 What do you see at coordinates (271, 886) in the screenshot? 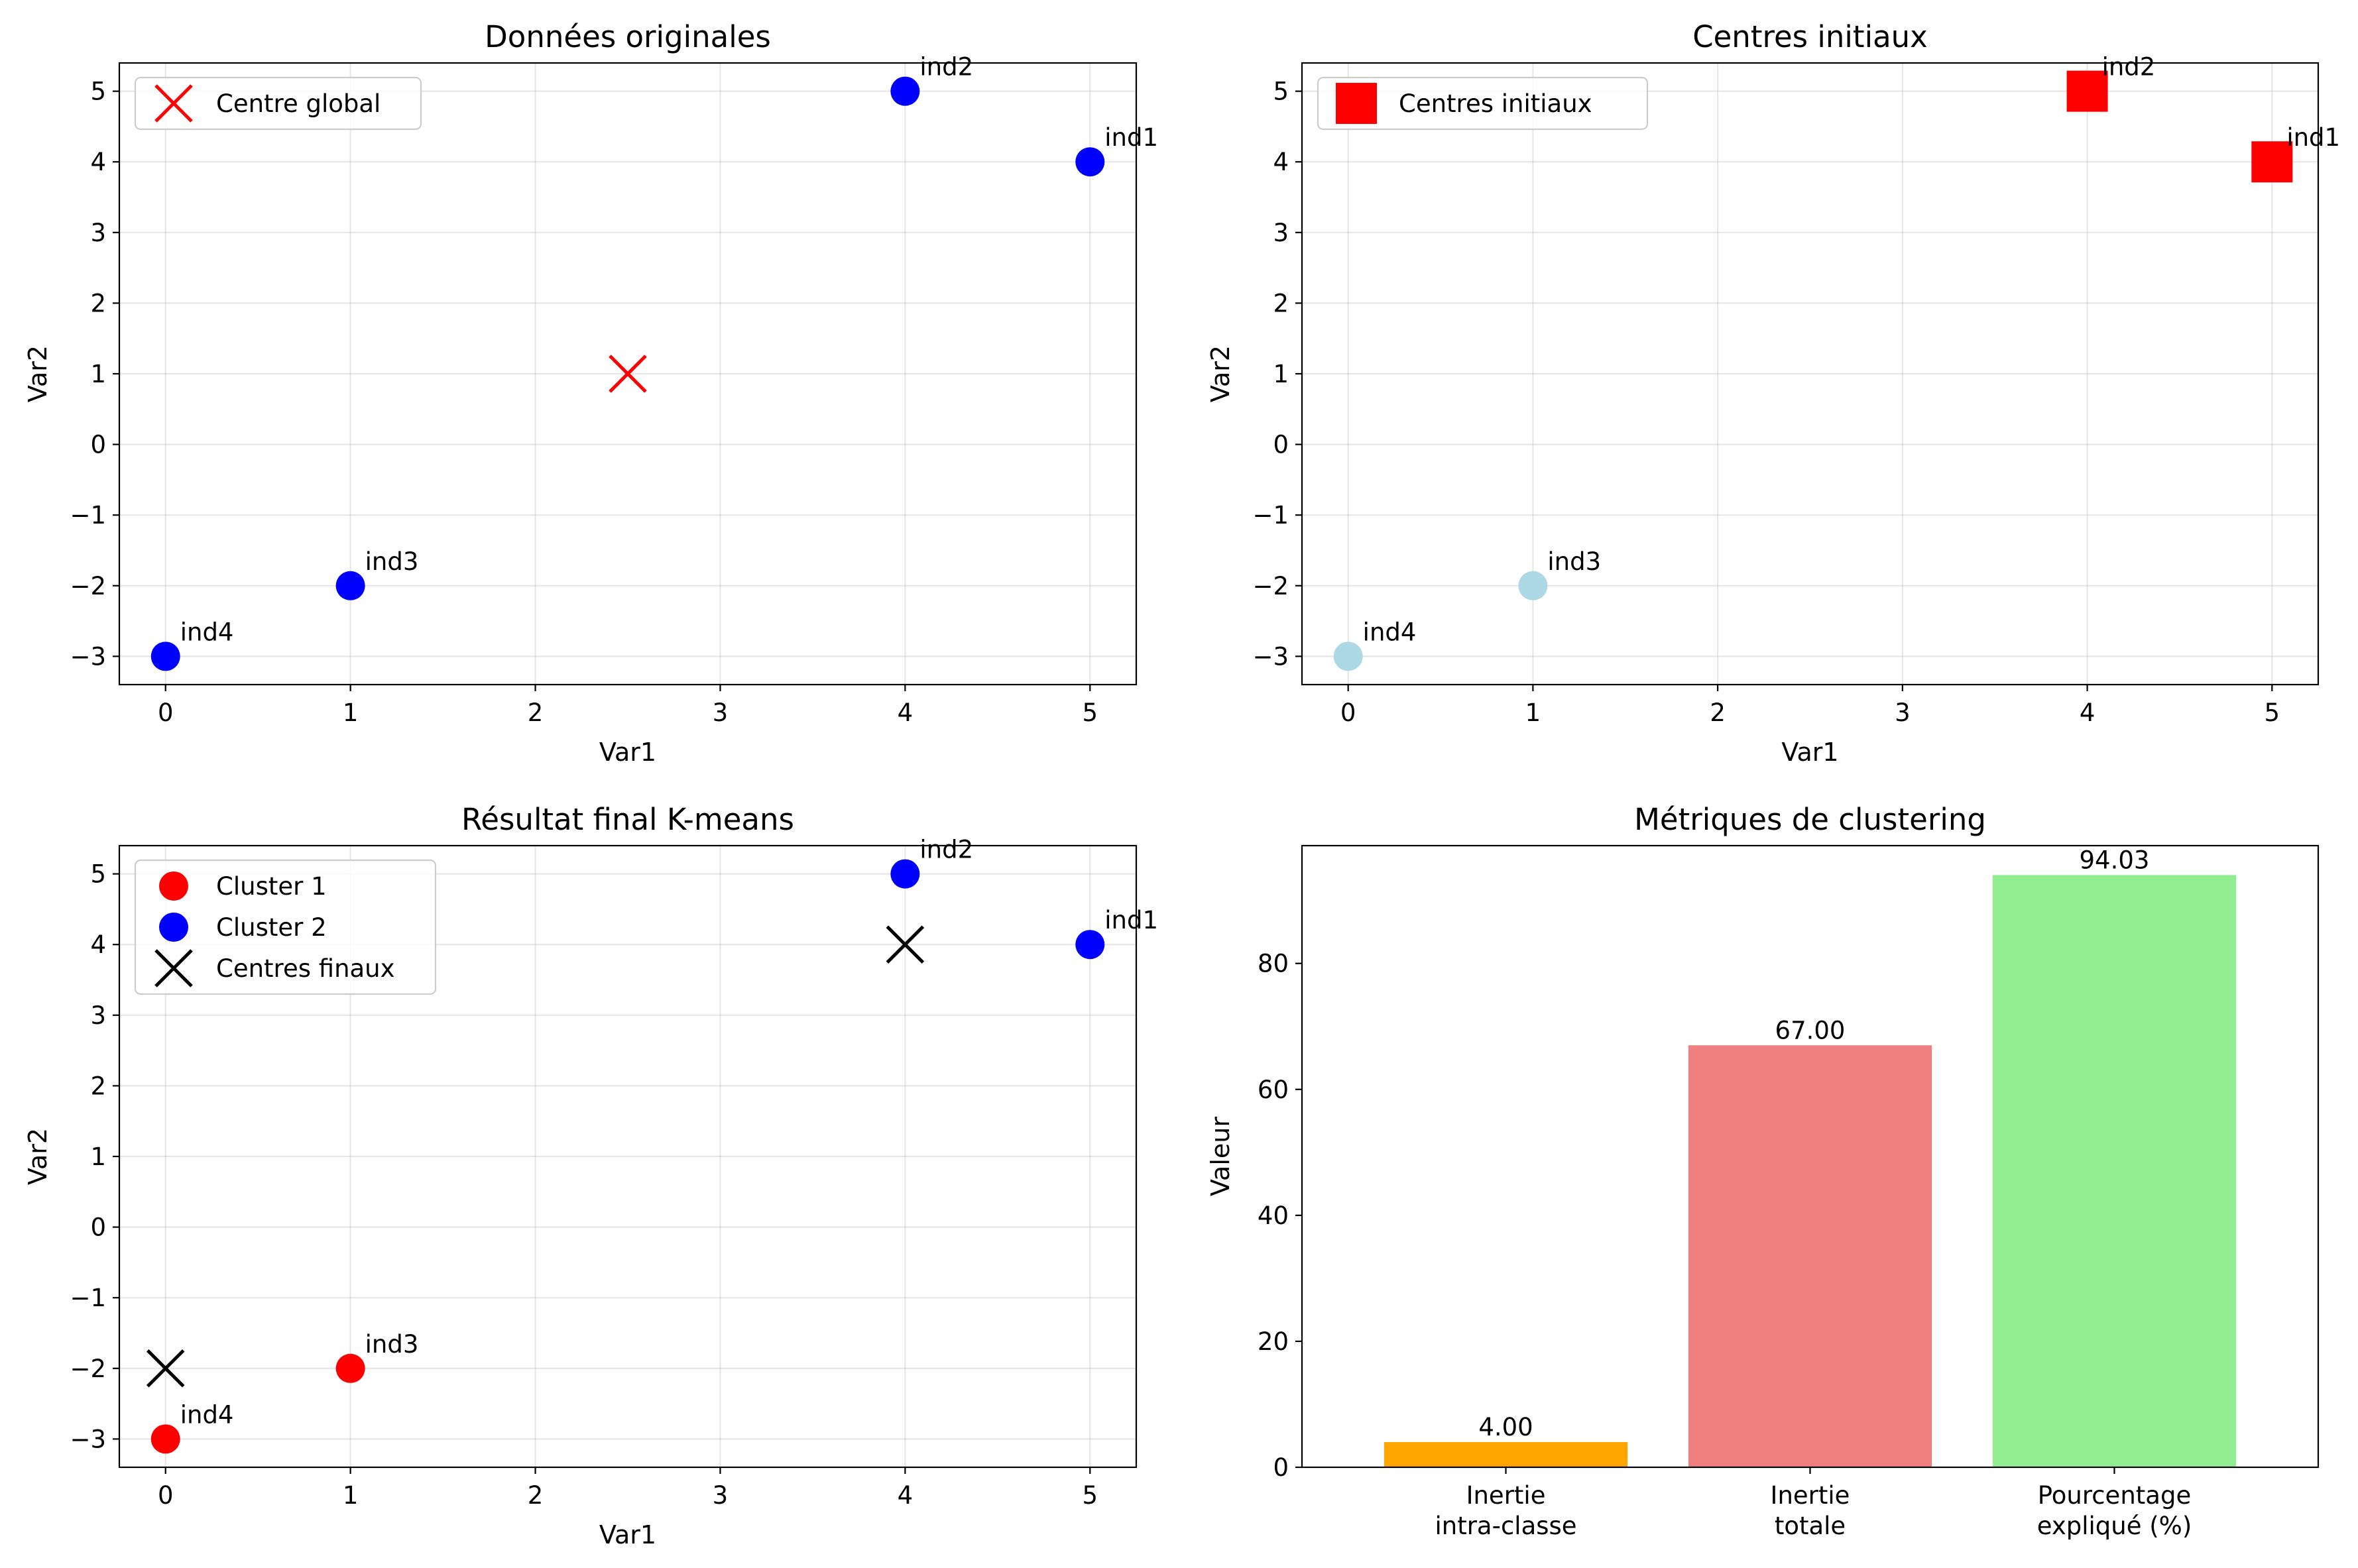
I see `legend-label: Cluster 1` at bounding box center [271, 886].